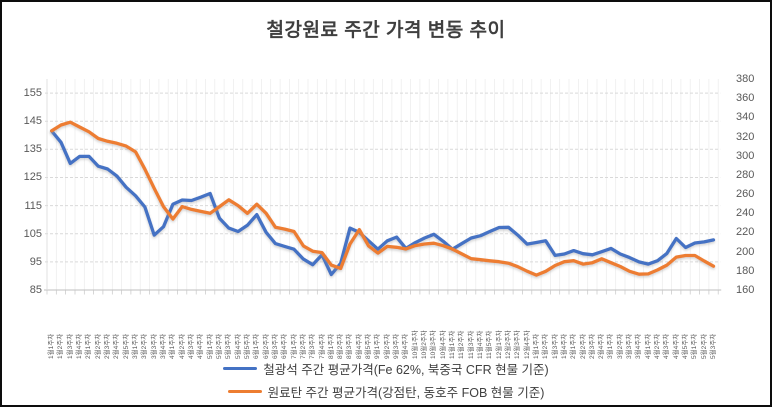  I want to click on left-axis-tick-label: 95, so click(35, 261).